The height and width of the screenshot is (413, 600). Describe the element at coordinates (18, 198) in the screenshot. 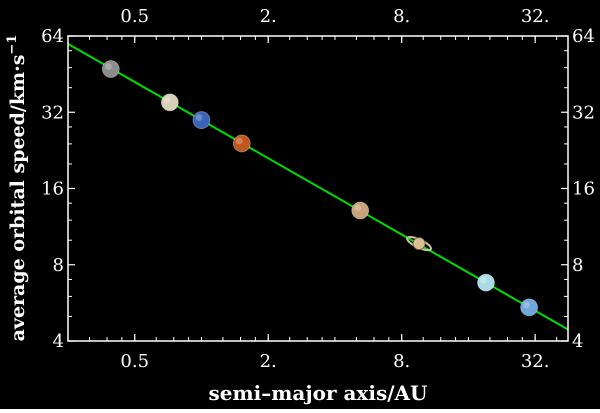

I see `y-axis-label-main: average orbital speed/km·s` at that location.